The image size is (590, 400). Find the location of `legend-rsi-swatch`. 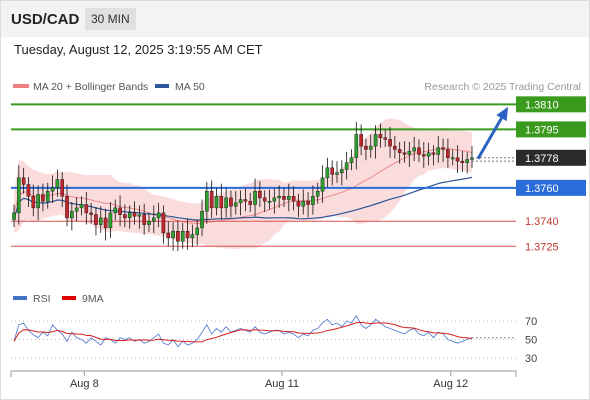

legend-rsi-swatch is located at coordinates (20, 298).